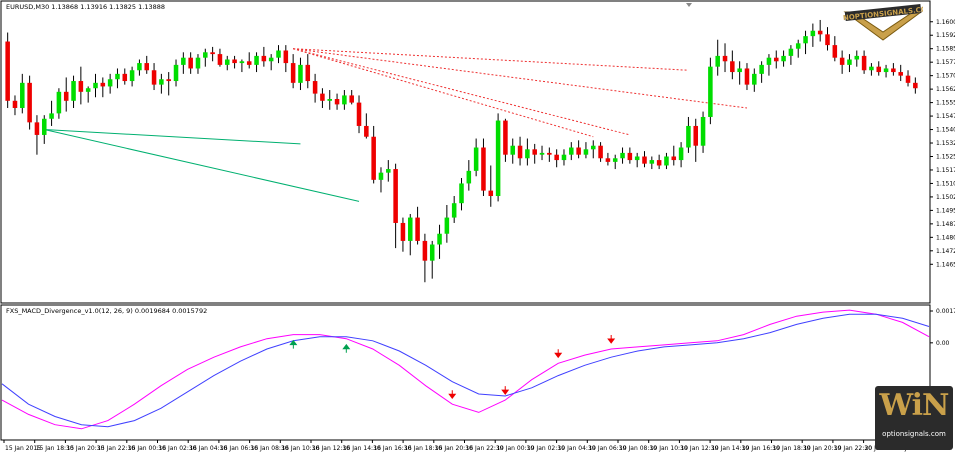 The width and height of the screenshot is (955, 452). I want to click on x-tick-label: 15 Jan 22:30, so click(116, 448).